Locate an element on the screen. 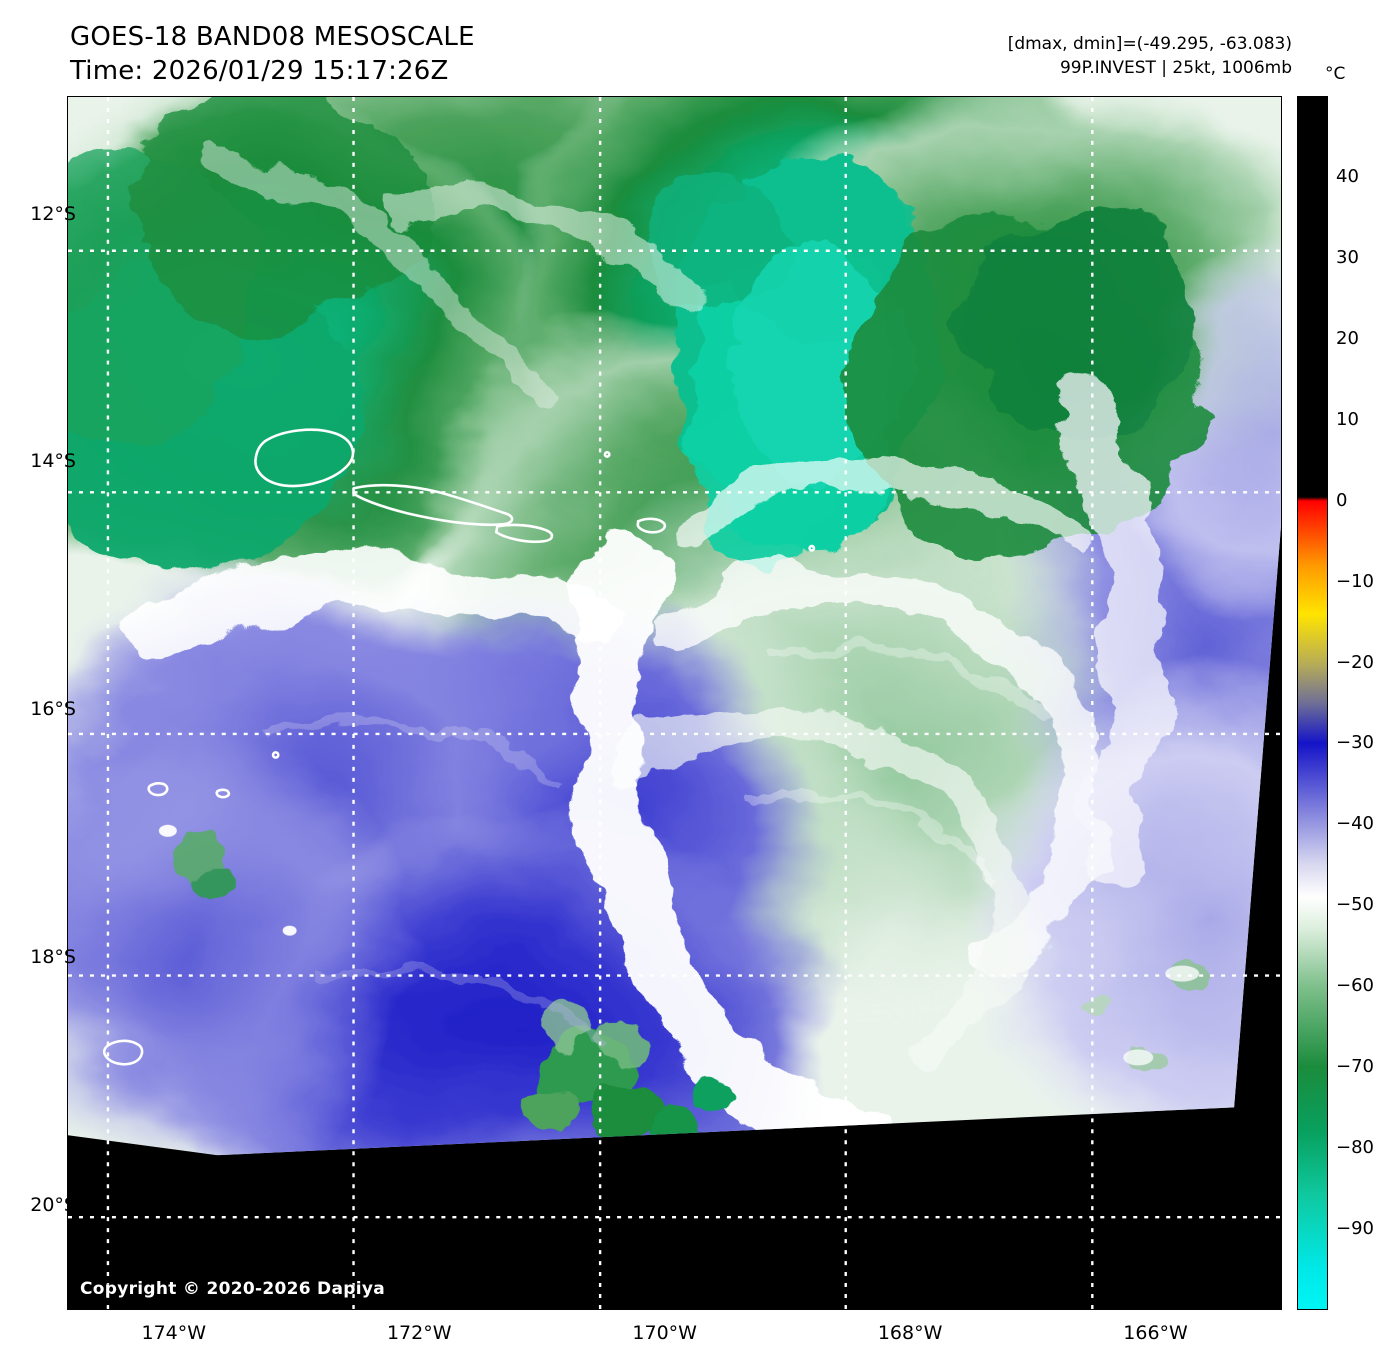  time-line: Time: 2026/01/29 15:17:26Z is located at coordinates (259, 71).